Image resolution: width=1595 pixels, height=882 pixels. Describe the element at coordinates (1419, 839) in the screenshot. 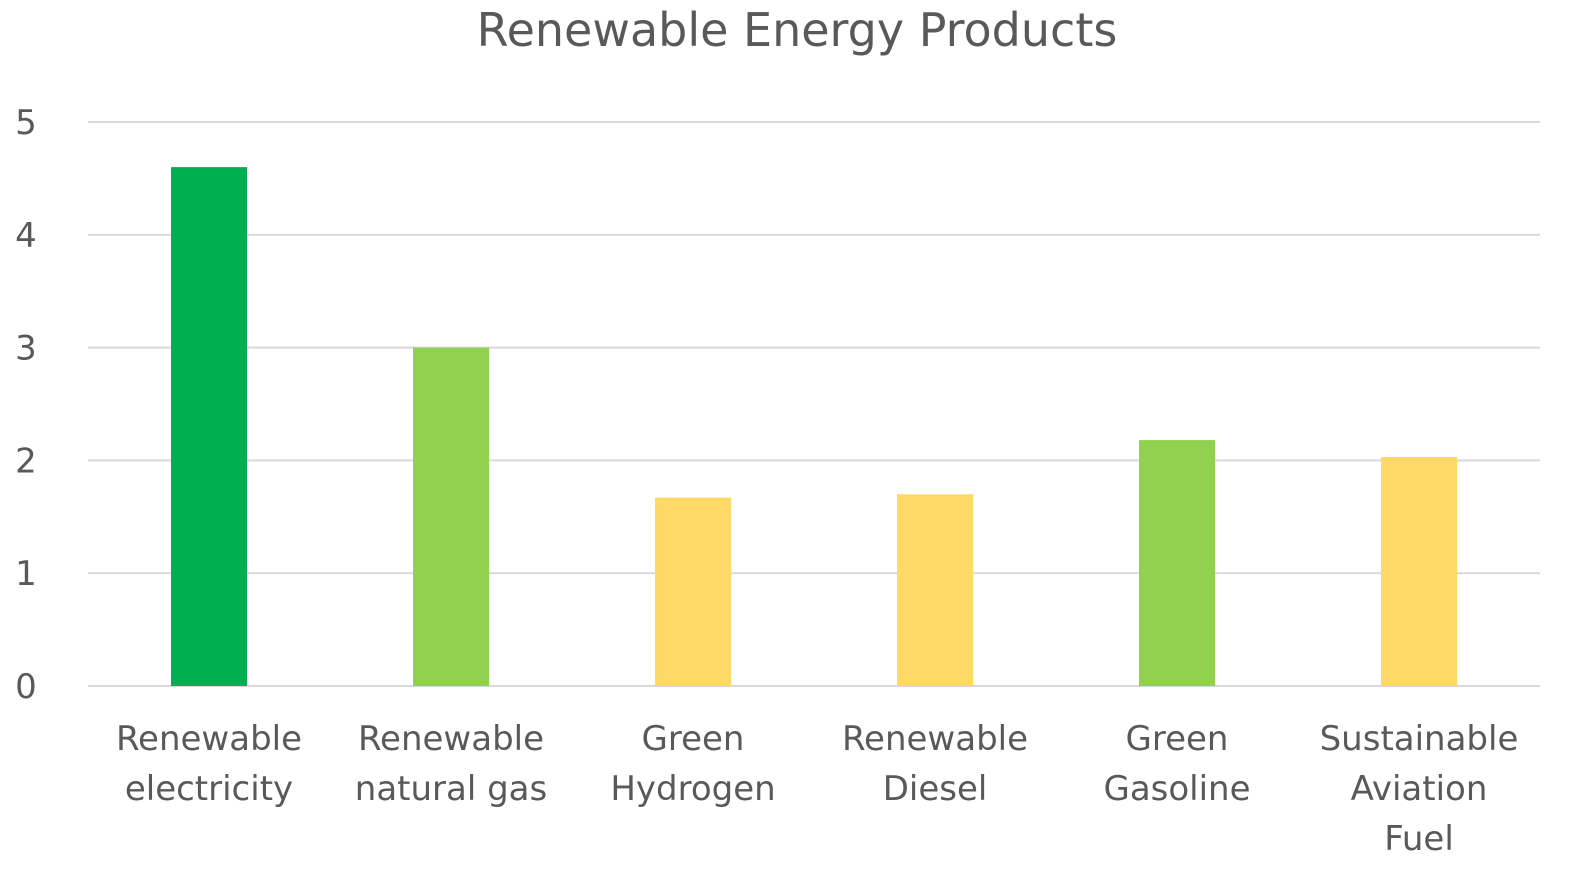

I see `x-category-label-line: Fuel` at that location.